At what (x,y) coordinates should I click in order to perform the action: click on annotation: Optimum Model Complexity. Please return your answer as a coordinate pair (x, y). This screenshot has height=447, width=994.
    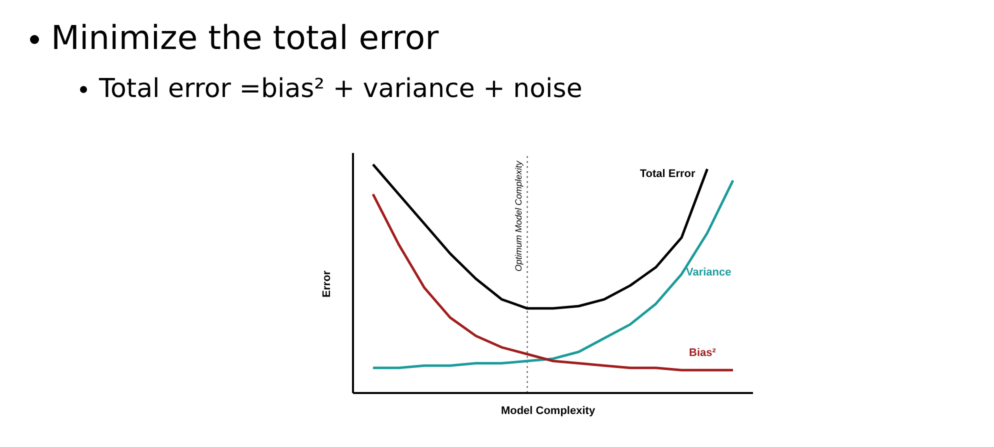
    Looking at the image, I should click on (518, 216).